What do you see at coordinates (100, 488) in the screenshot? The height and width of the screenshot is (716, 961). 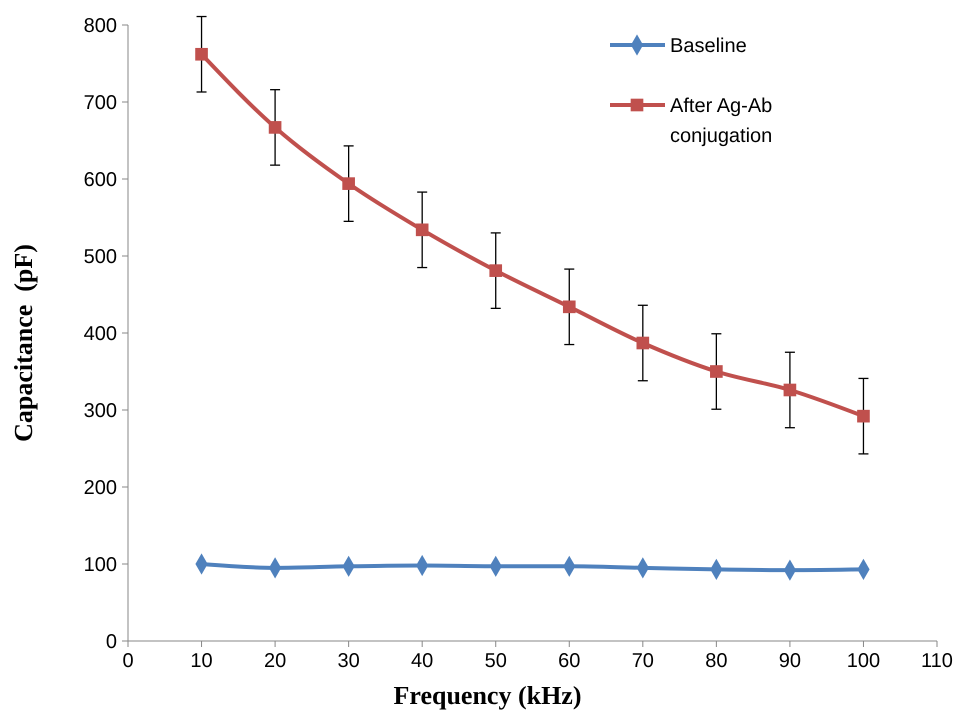 I see `y-tick-label: 200` at bounding box center [100, 488].